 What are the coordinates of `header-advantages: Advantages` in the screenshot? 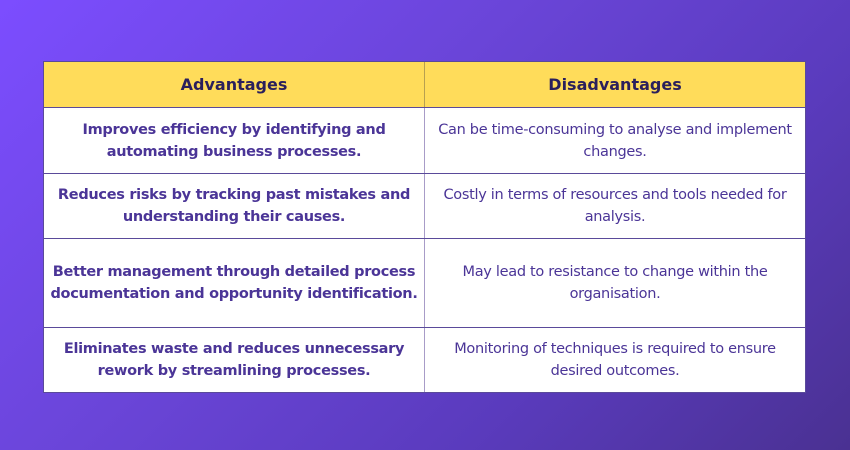 It's located at (234, 84).